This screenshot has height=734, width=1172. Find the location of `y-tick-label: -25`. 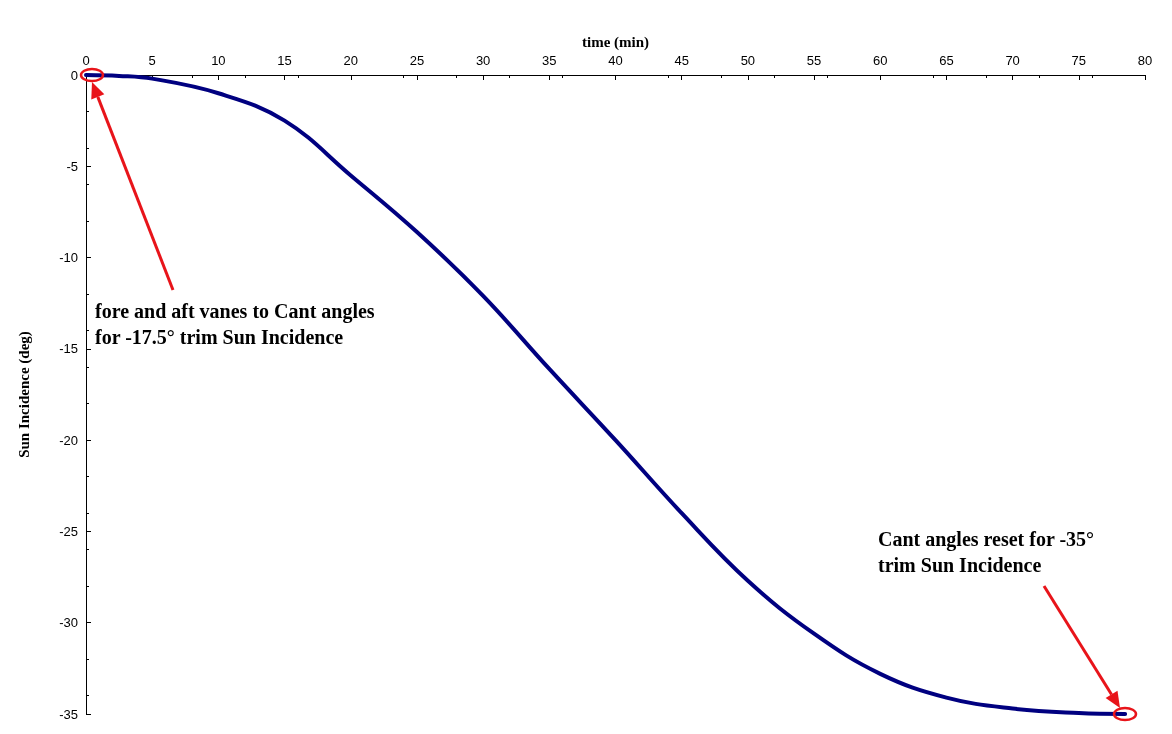

y-tick-label: -25 is located at coordinates (68, 531).